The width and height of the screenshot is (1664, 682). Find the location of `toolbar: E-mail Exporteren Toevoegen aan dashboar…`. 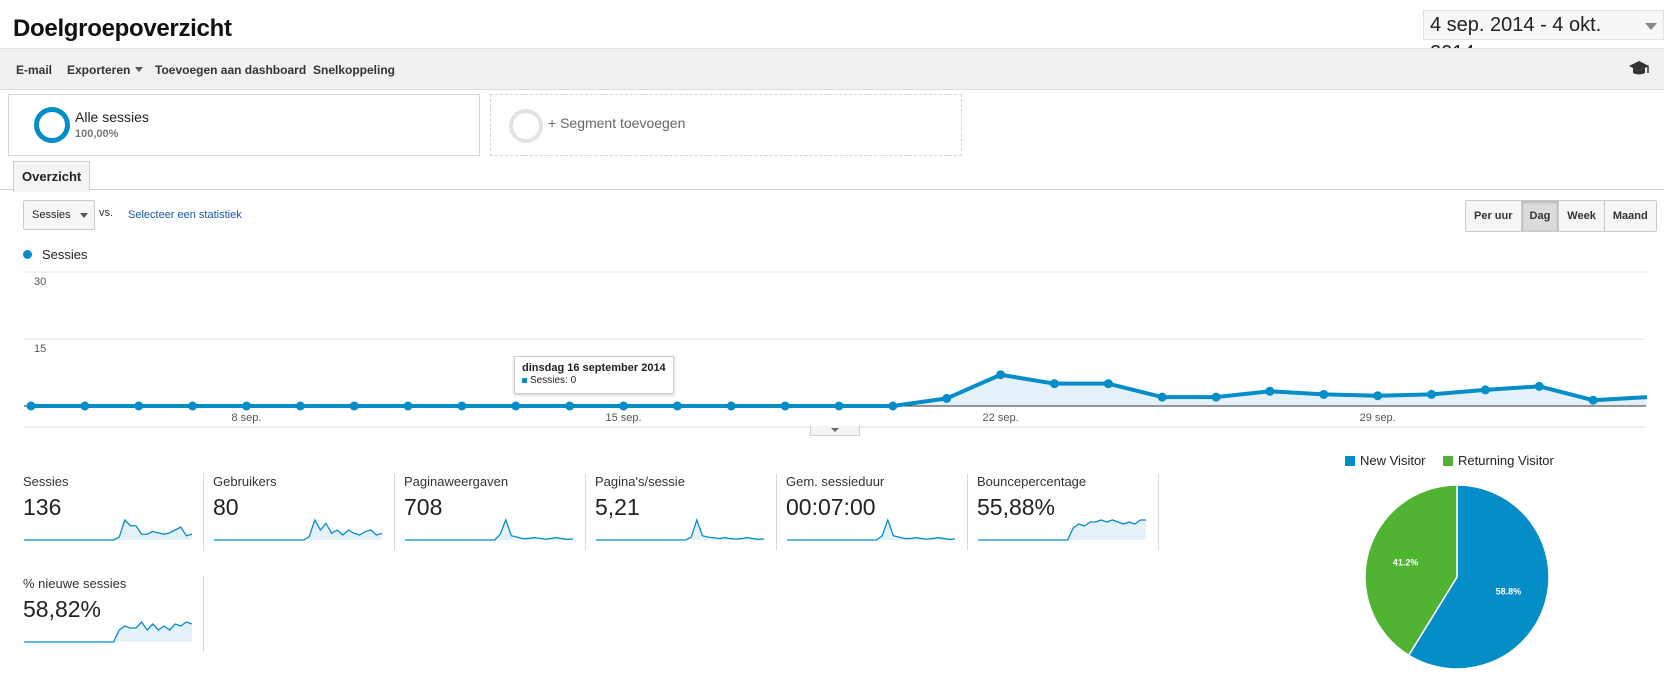

toolbar: E-mail Exporteren Toevoegen aan dashboar… is located at coordinates (832, 69).